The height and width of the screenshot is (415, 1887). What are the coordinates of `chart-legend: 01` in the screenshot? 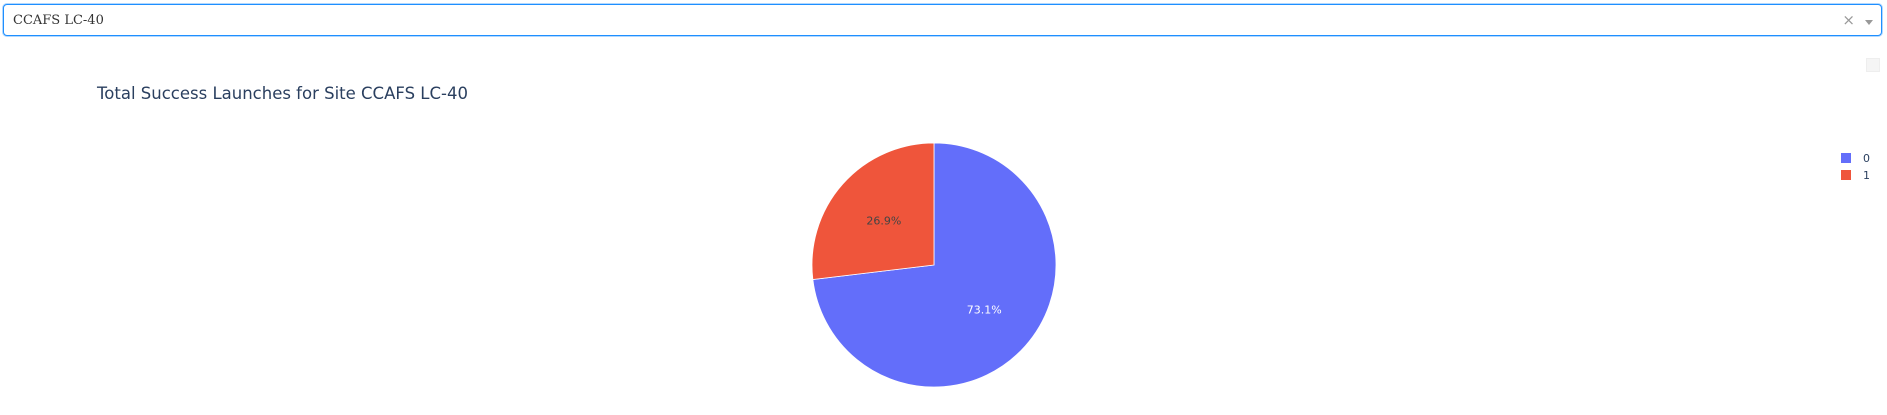 It's located at (1855, 167).